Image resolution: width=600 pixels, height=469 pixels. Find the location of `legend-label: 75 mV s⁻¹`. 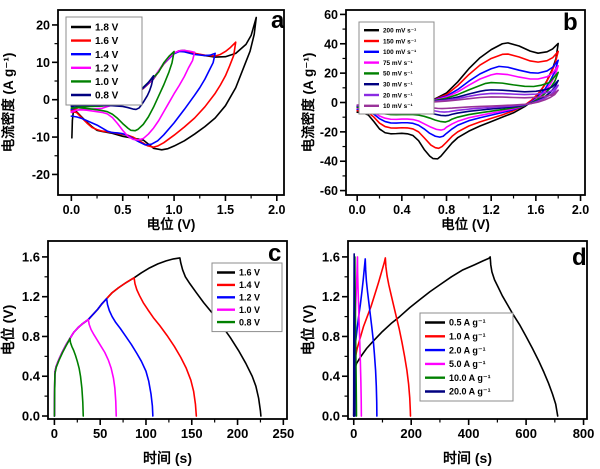

legend-label: 75 mV s⁻¹ is located at coordinates (398, 63).